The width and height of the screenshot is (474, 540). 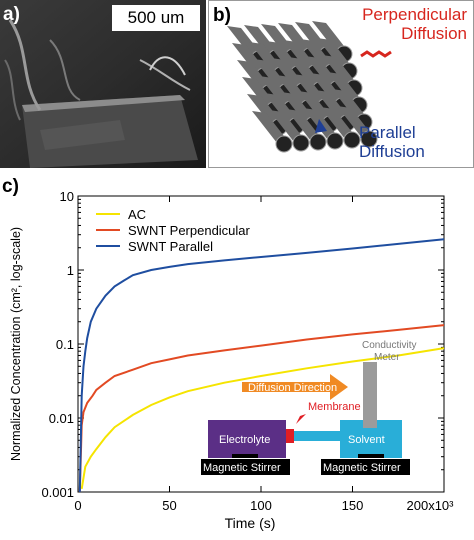 What do you see at coordinates (65, 344) in the screenshot?
I see `y-tick-label: 0.1` at bounding box center [65, 344].